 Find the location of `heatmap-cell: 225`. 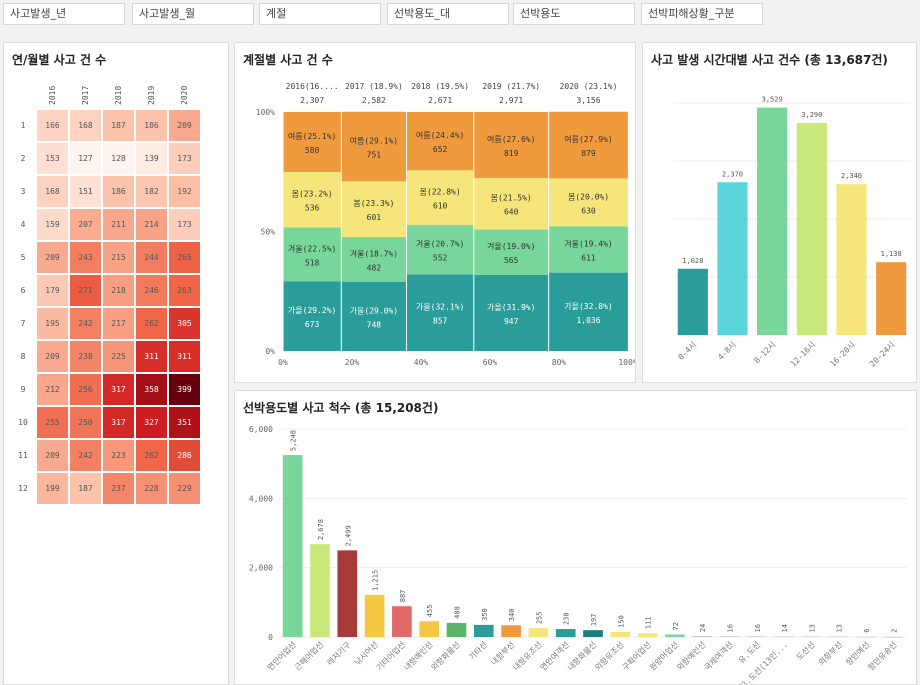

heatmap-cell: 225 is located at coordinates (118, 356).